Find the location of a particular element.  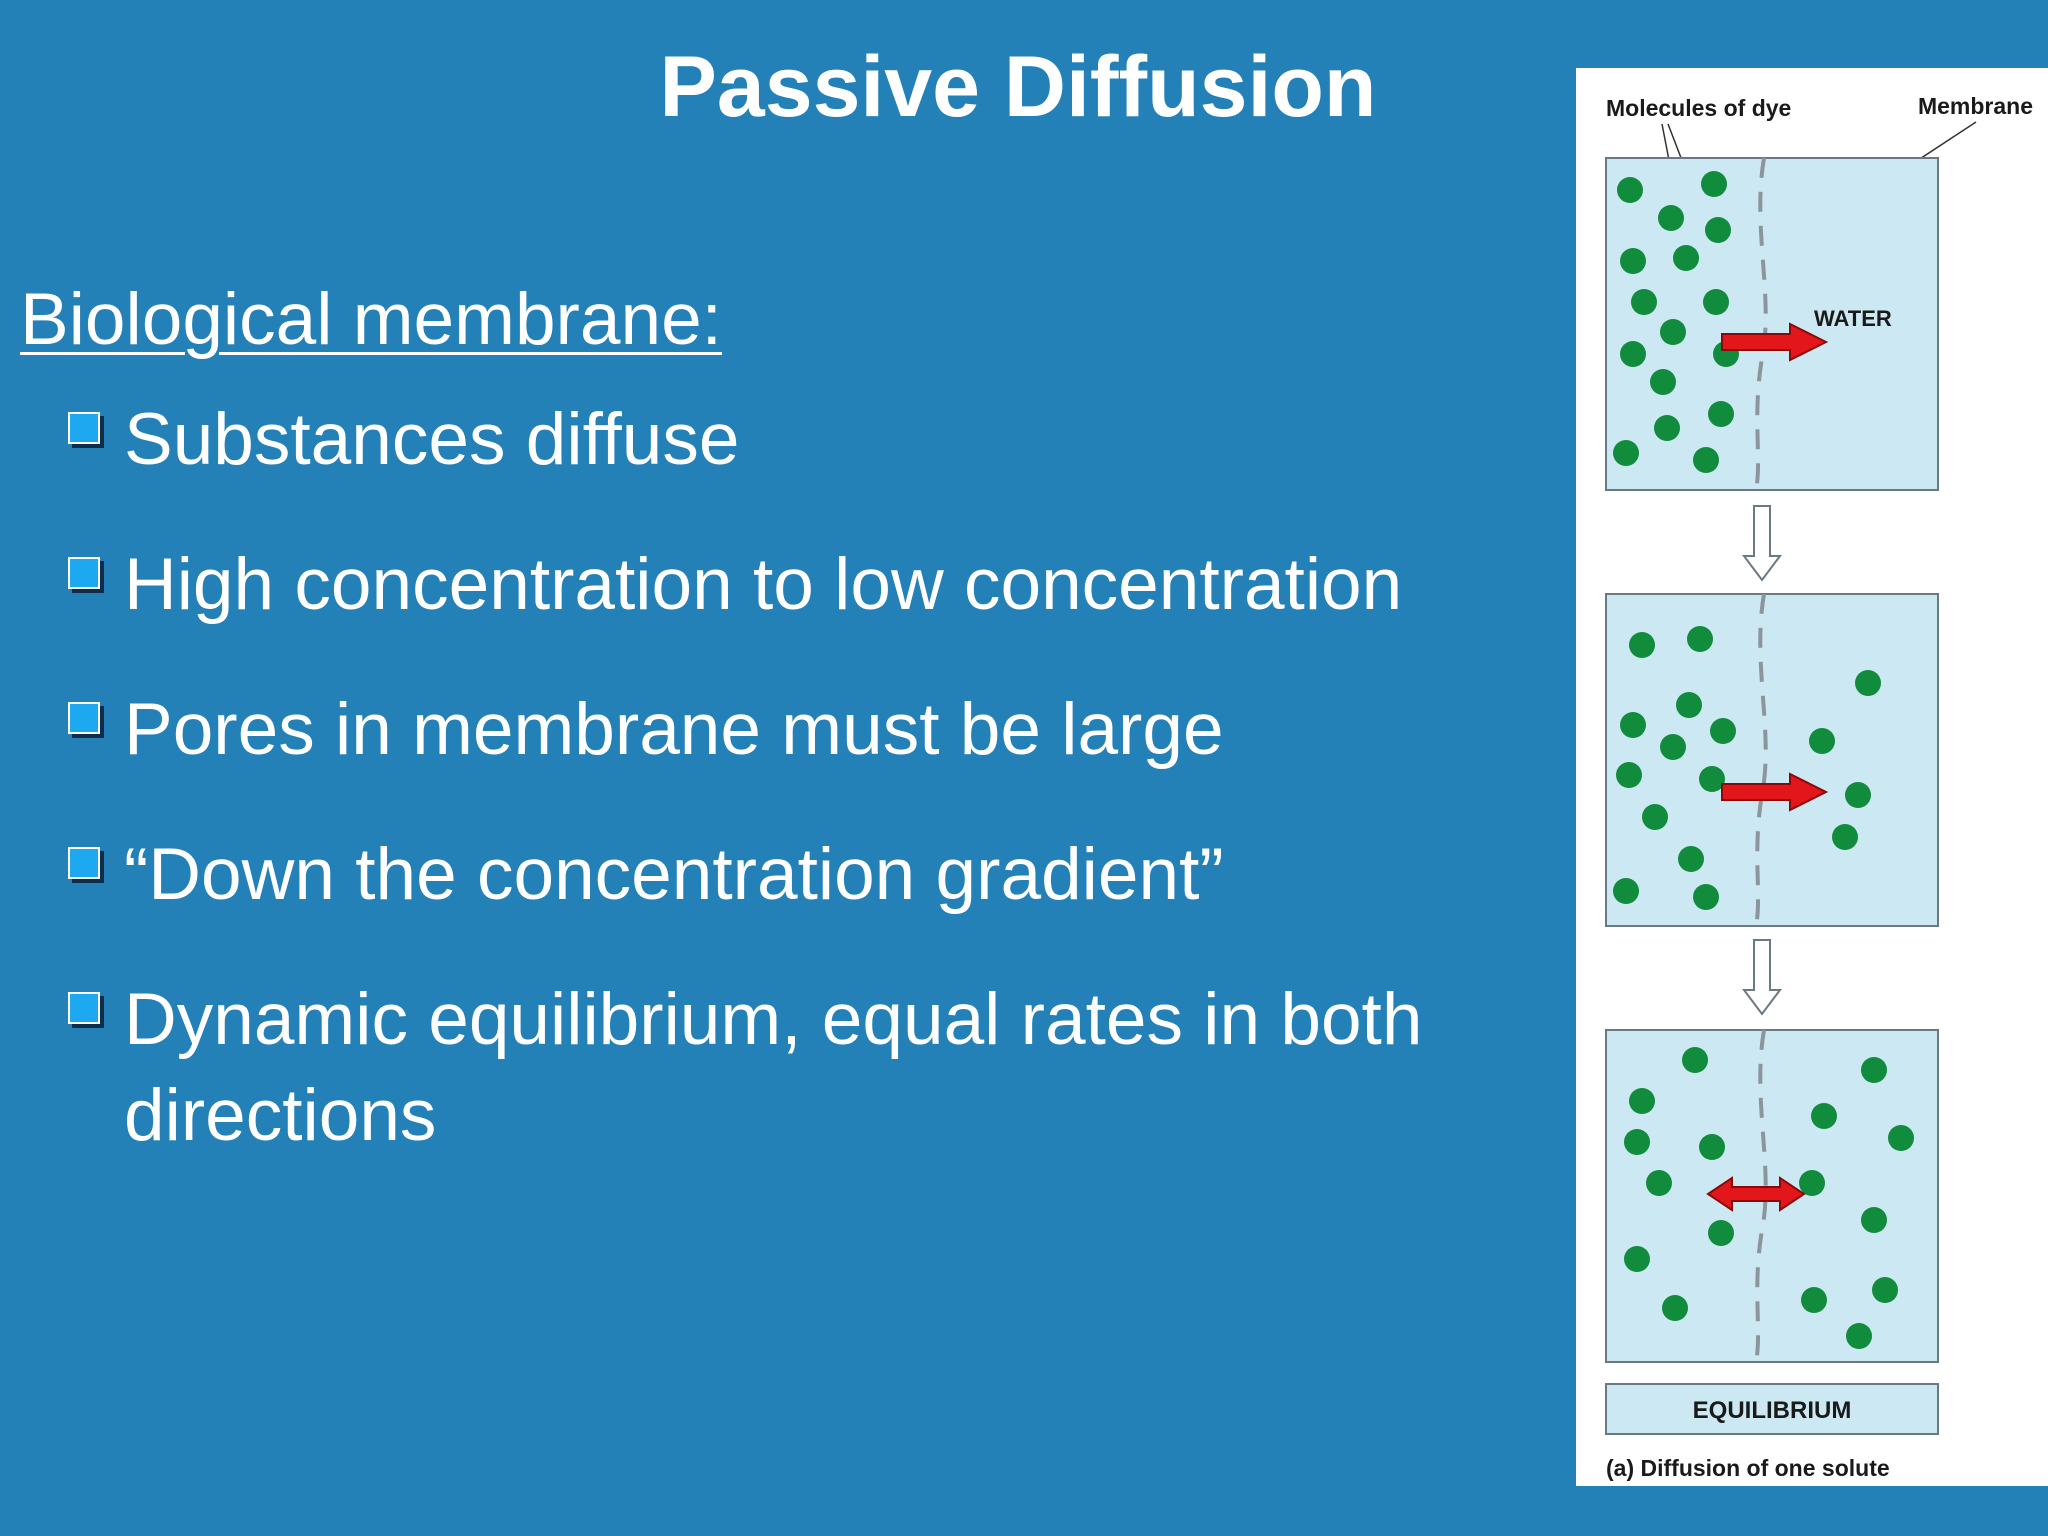

bullet-item: High concentration to low concentration is located at coordinates (818, 585).